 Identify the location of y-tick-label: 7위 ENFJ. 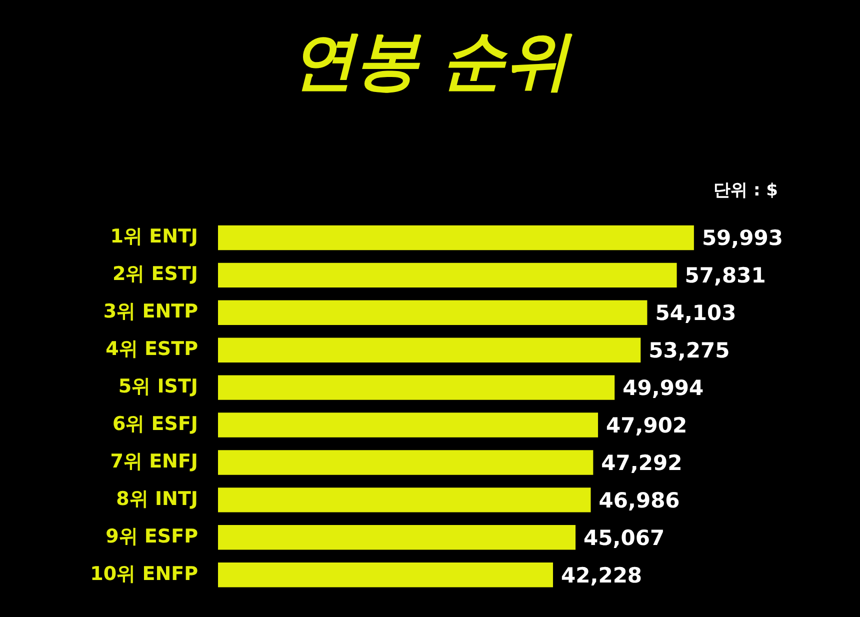
(154, 461).